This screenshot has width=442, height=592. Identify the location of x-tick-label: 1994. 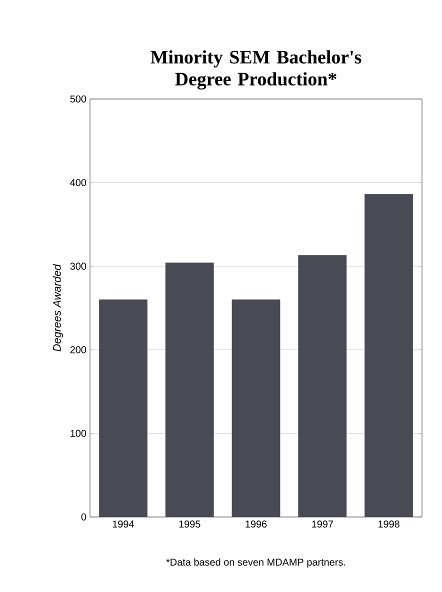
(123, 524).